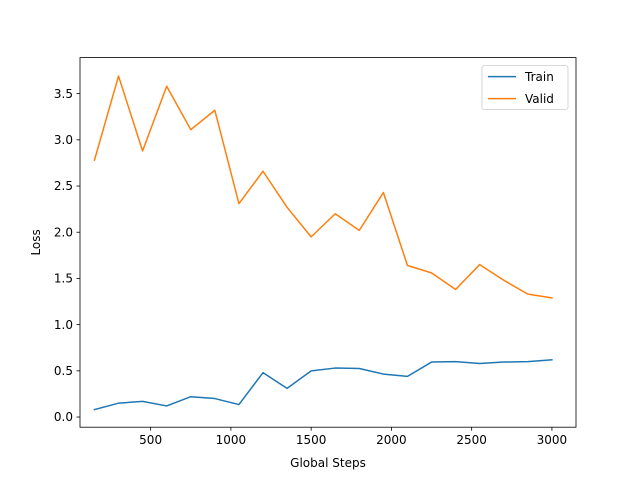 This screenshot has width=640, height=480. What do you see at coordinates (552, 440) in the screenshot?
I see `x-tick-label: 3000` at bounding box center [552, 440].